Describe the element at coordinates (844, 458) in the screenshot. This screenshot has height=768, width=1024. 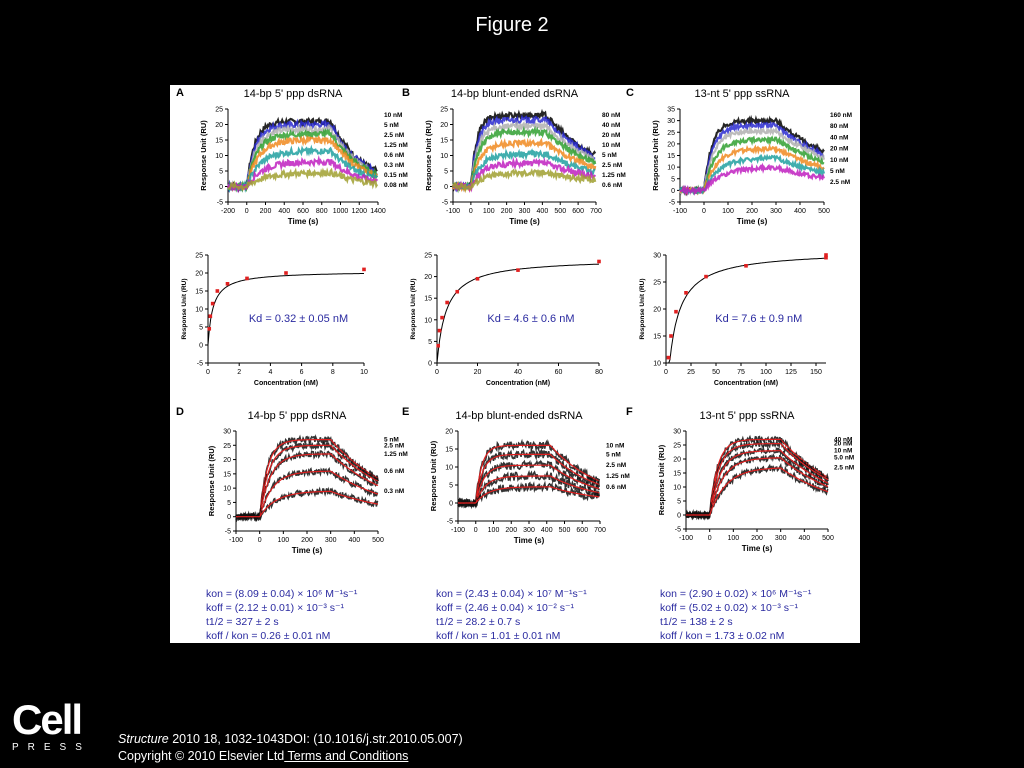
I see `series-label: 5.0 nM` at that location.